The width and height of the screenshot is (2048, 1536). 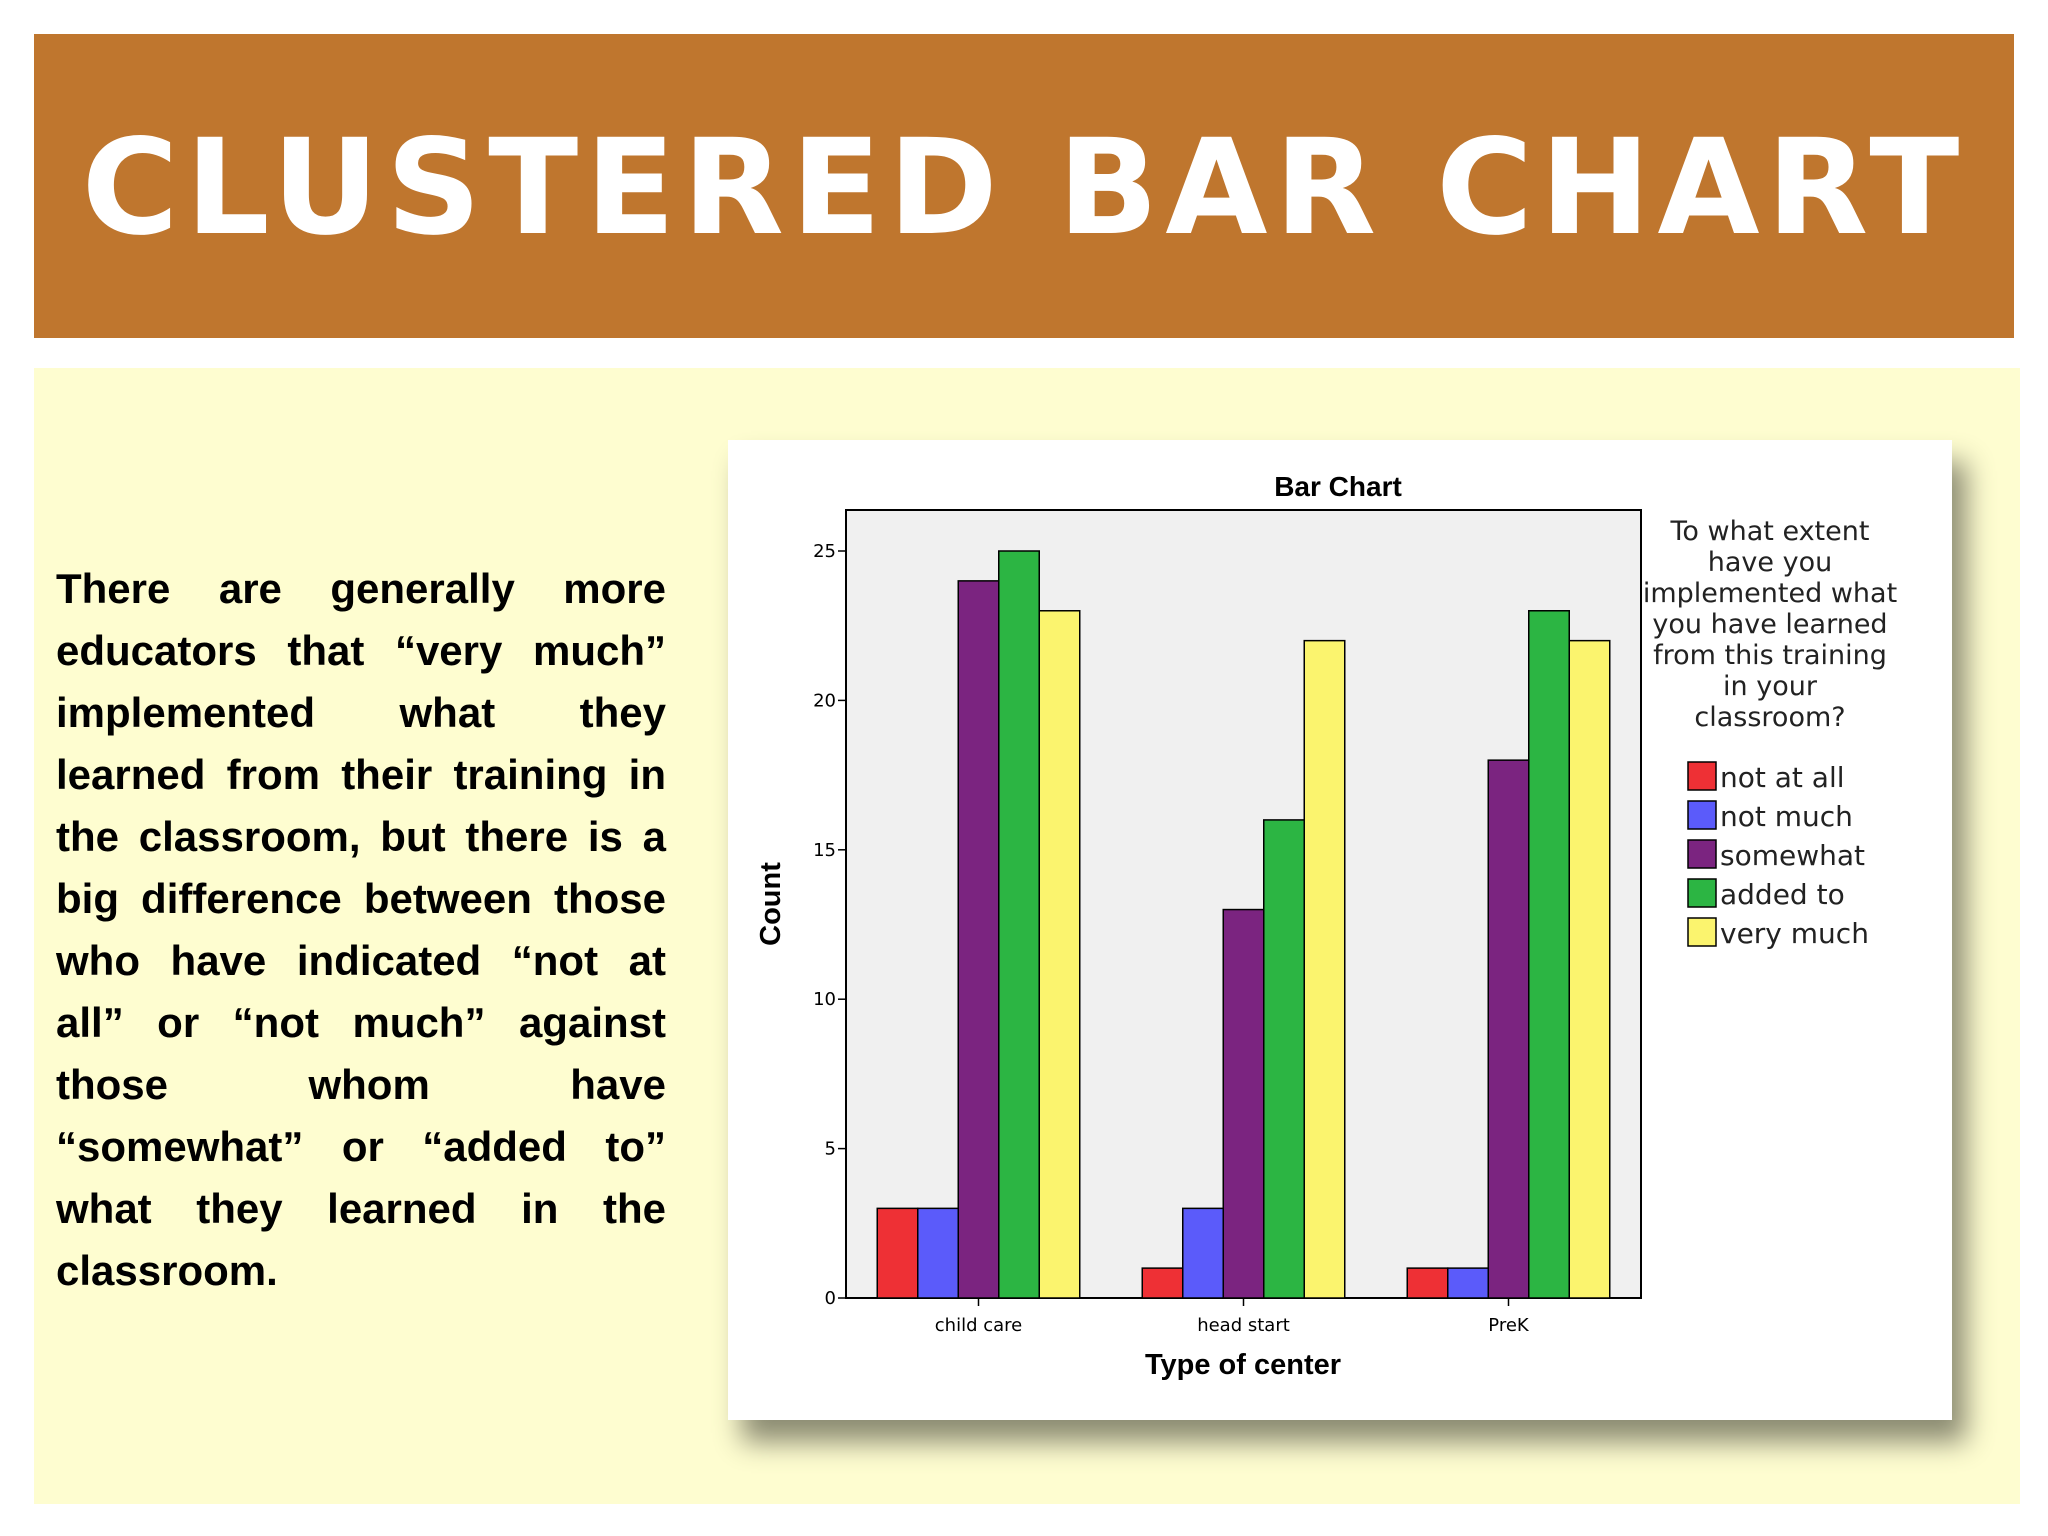 I want to click on y-tick-label-4: 20, so click(x=824, y=700).